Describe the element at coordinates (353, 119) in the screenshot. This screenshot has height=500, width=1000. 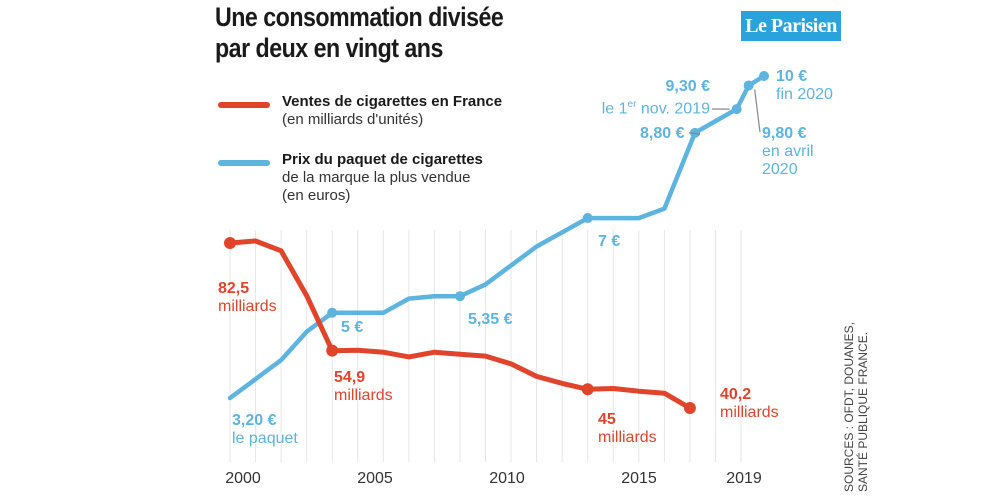
I see `legend-sales-subtitle: (en milliards d'unités)` at that location.